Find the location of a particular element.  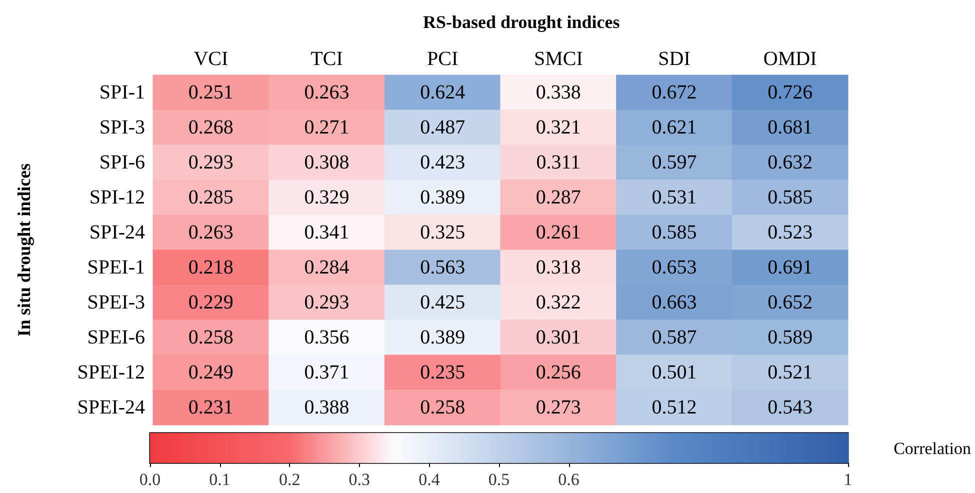

data-label: 0.371 is located at coordinates (327, 373).